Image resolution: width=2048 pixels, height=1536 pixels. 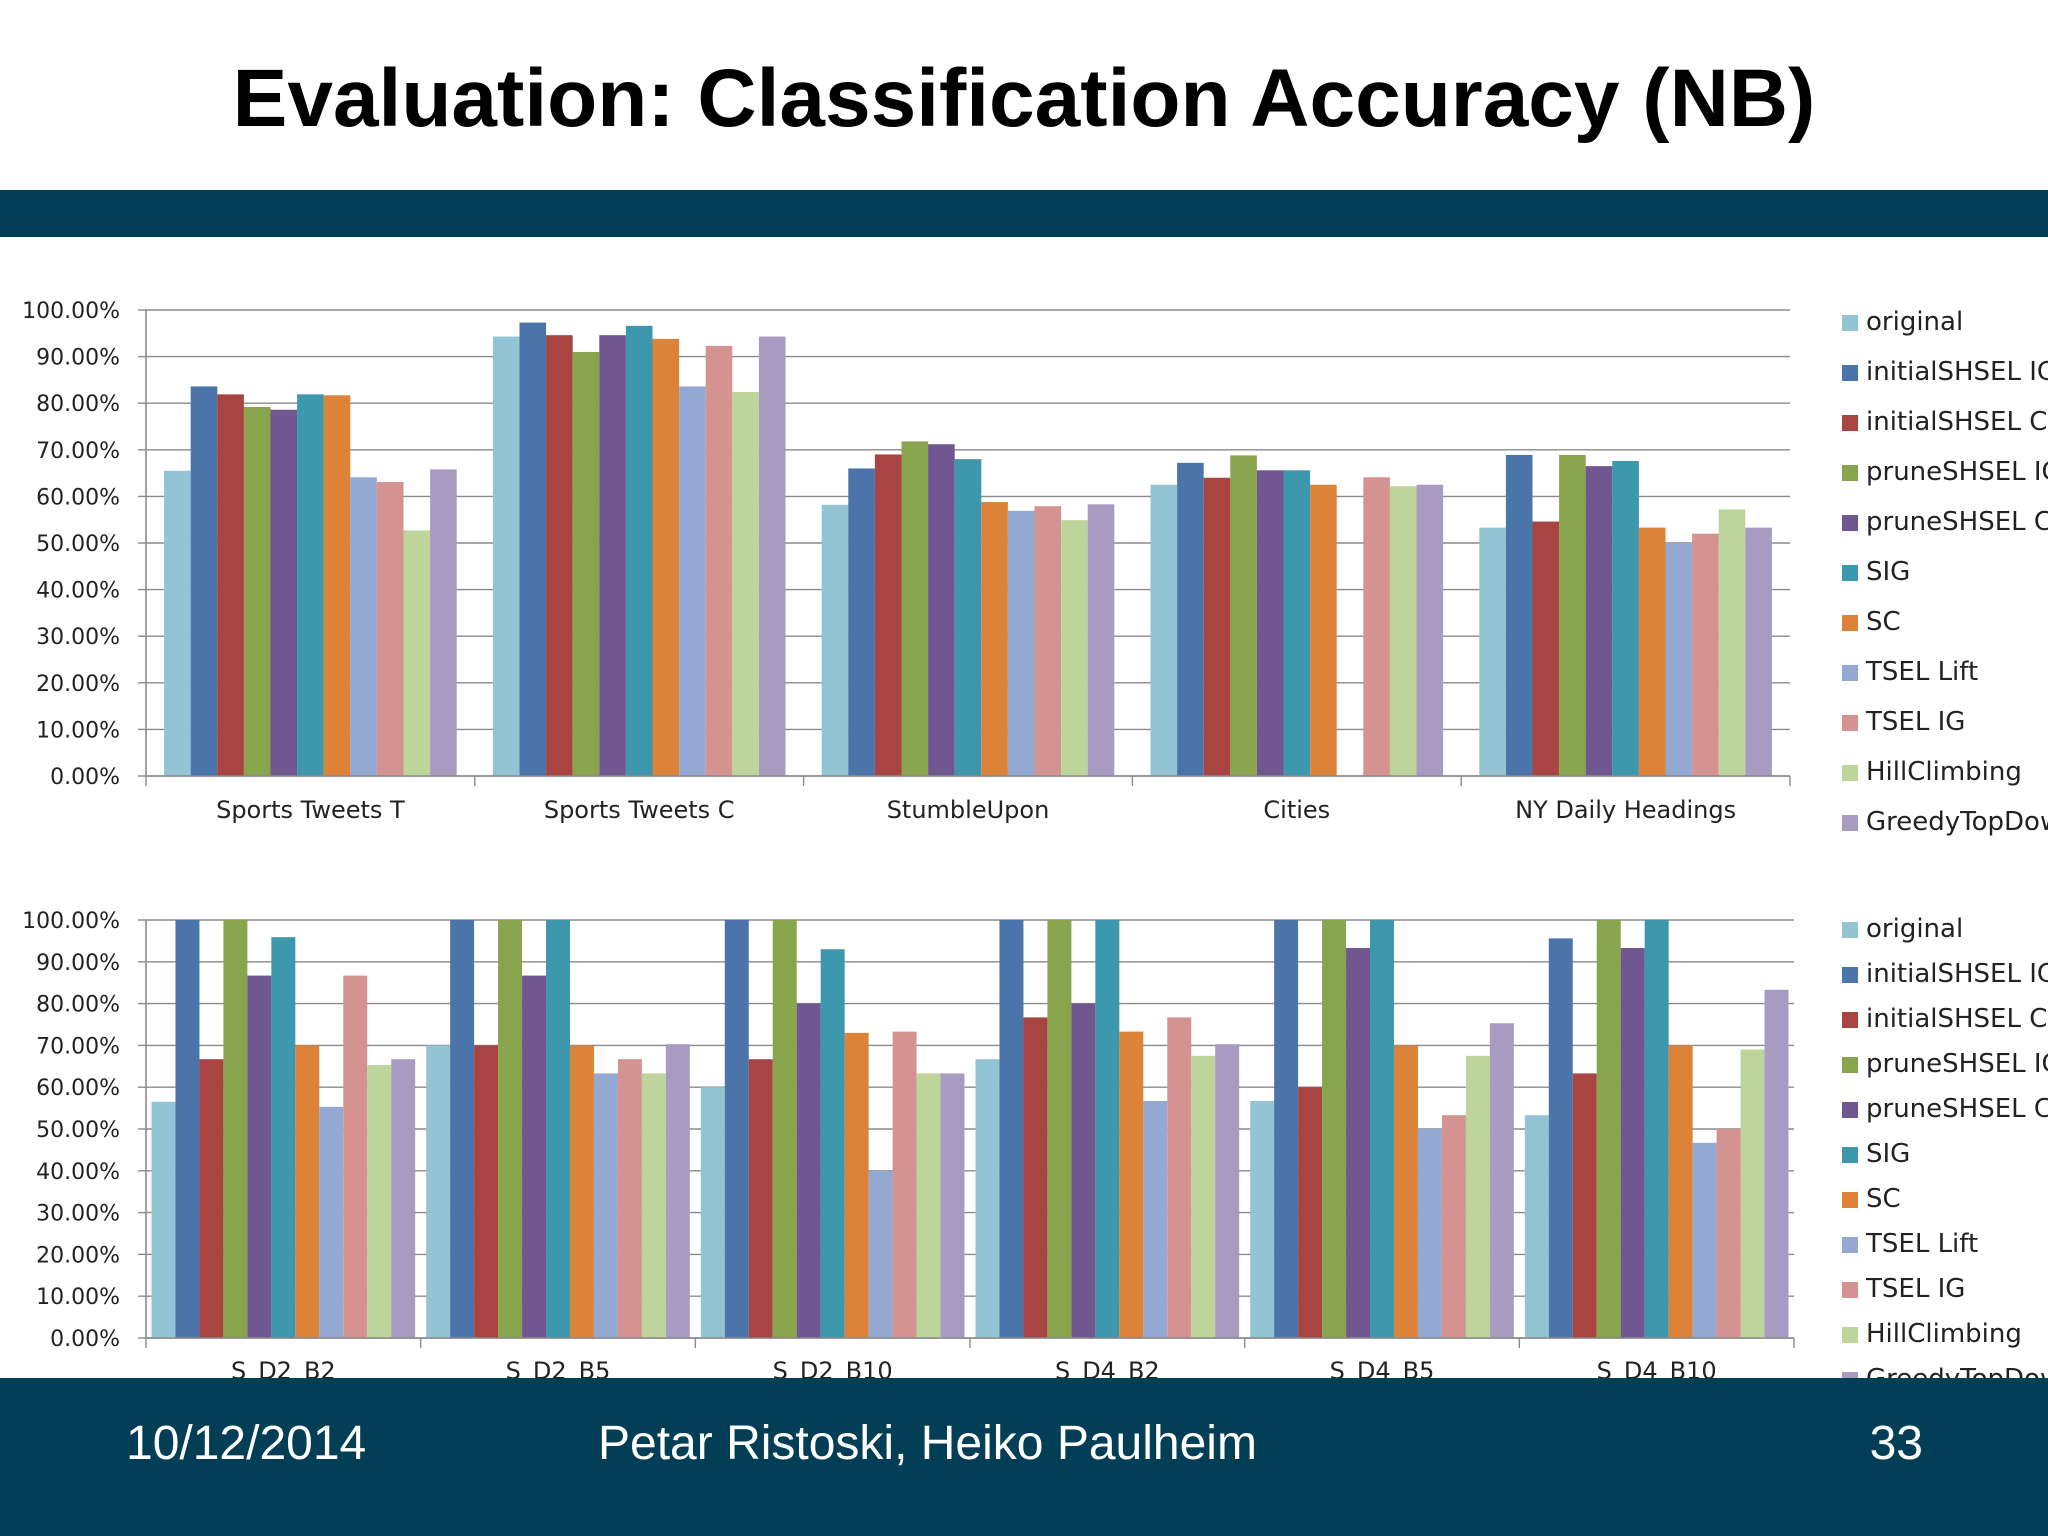 I want to click on bar-pruneshsel-ig-sports-tweets-c, so click(x=586, y=563).